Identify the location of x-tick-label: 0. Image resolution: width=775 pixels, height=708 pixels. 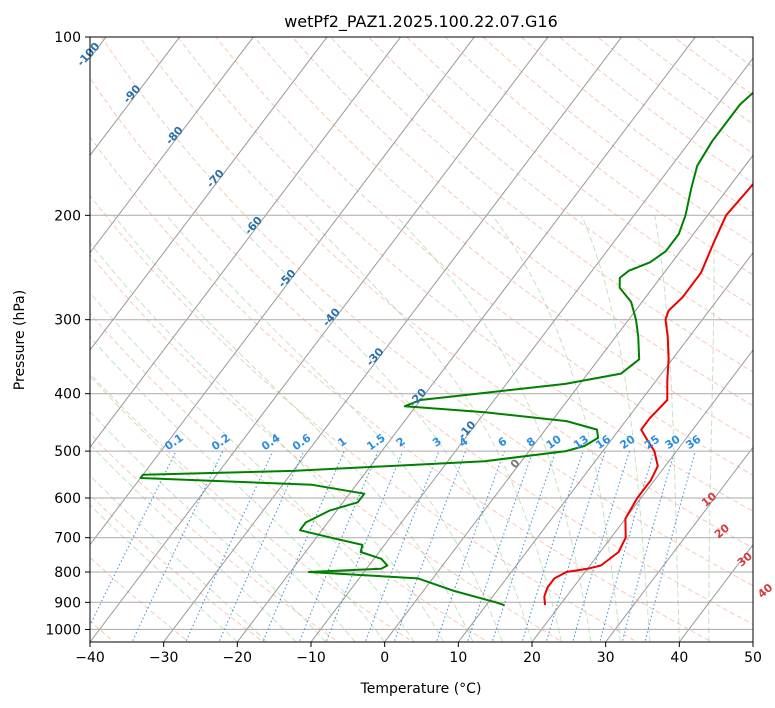
(384, 658).